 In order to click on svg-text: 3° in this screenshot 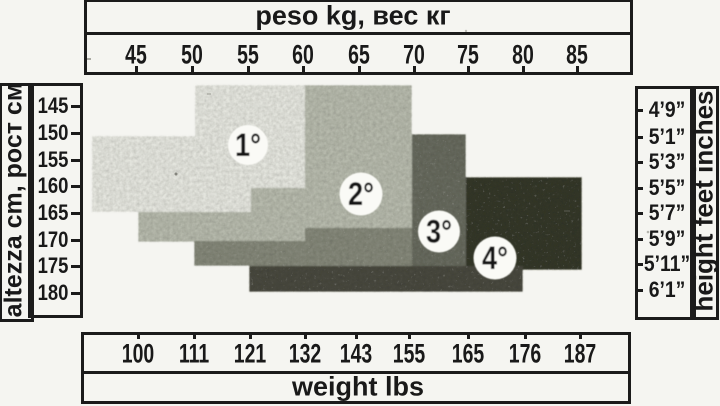, I will do `click(439, 232)`.